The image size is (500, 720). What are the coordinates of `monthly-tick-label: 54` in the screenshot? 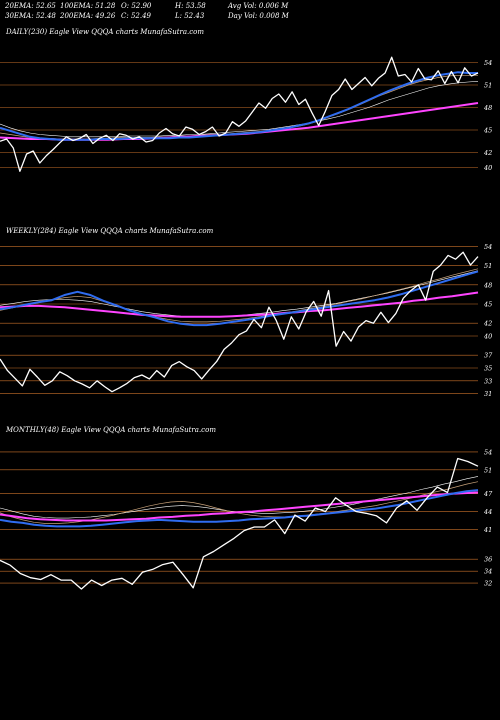 It's located at (488, 452).